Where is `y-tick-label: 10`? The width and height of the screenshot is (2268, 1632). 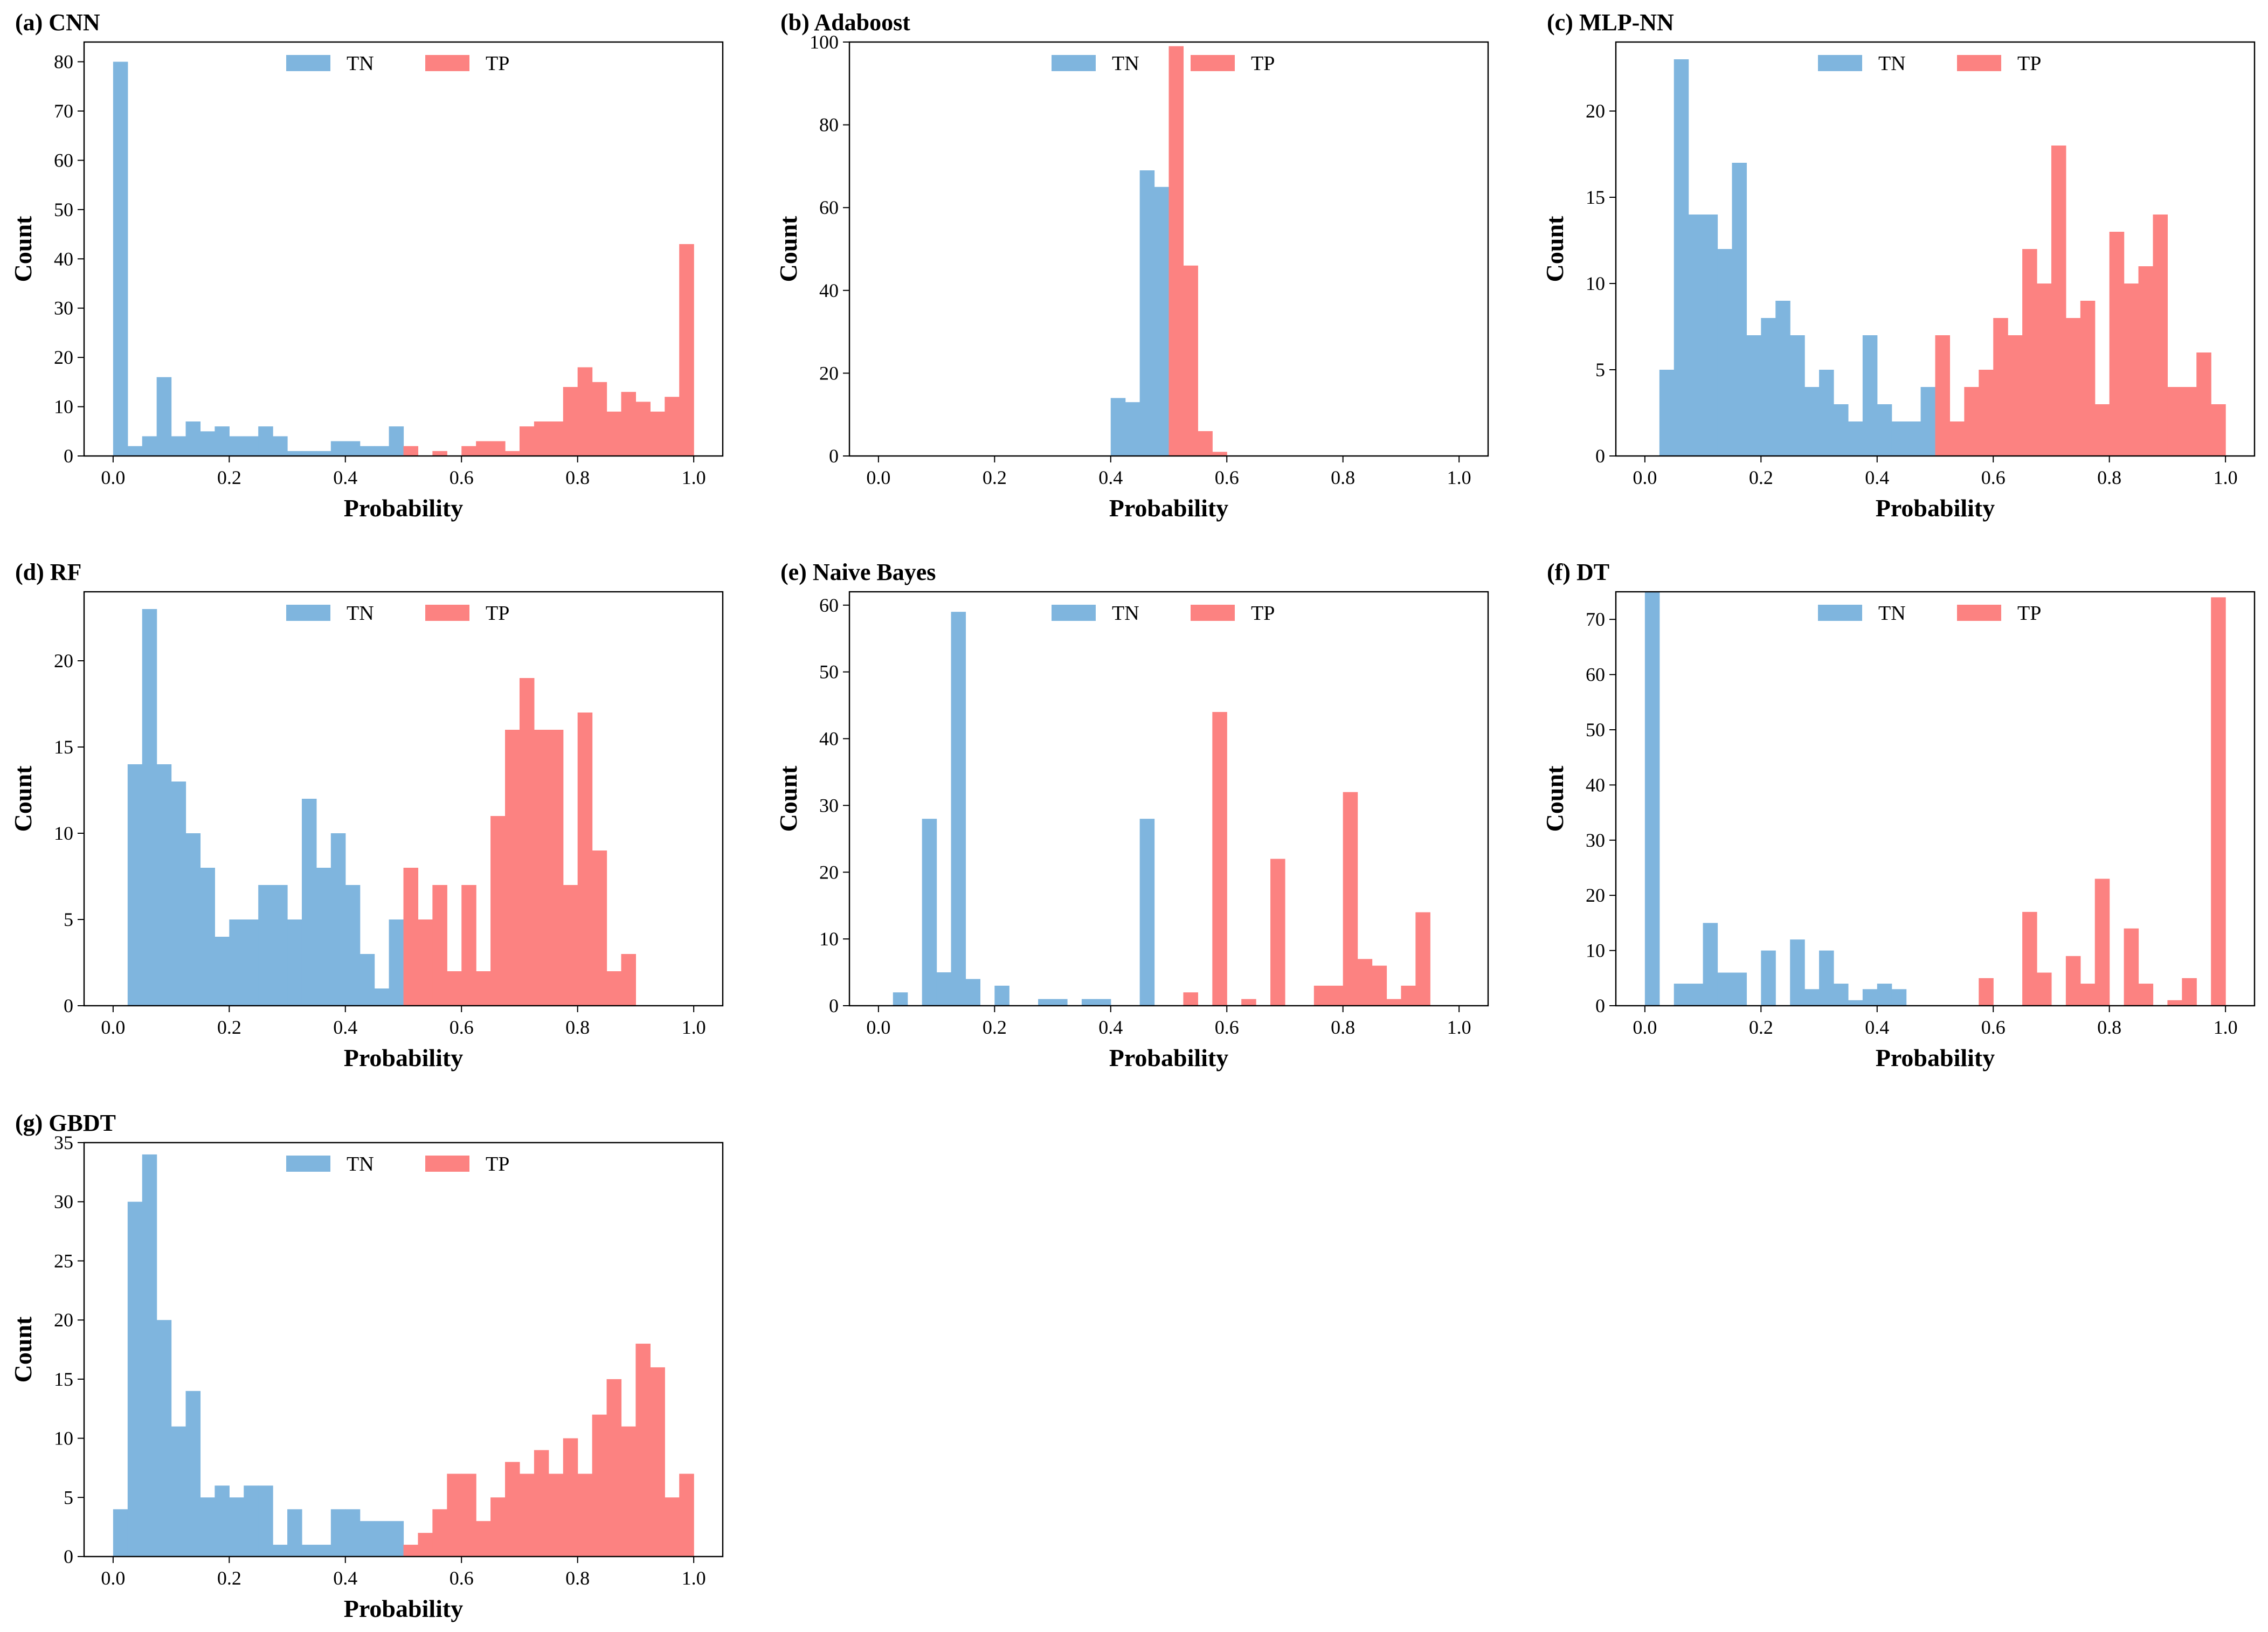 y-tick-label: 10 is located at coordinates (1595, 951).